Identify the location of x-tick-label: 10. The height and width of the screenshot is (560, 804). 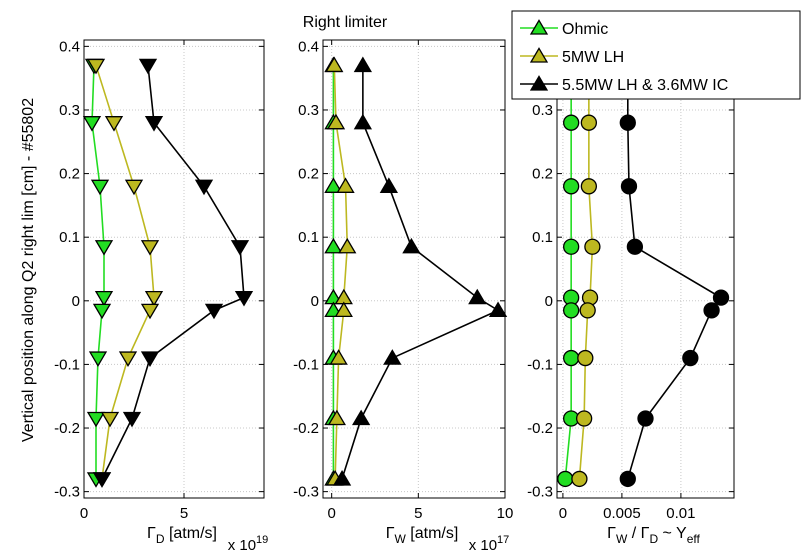
(505, 513).